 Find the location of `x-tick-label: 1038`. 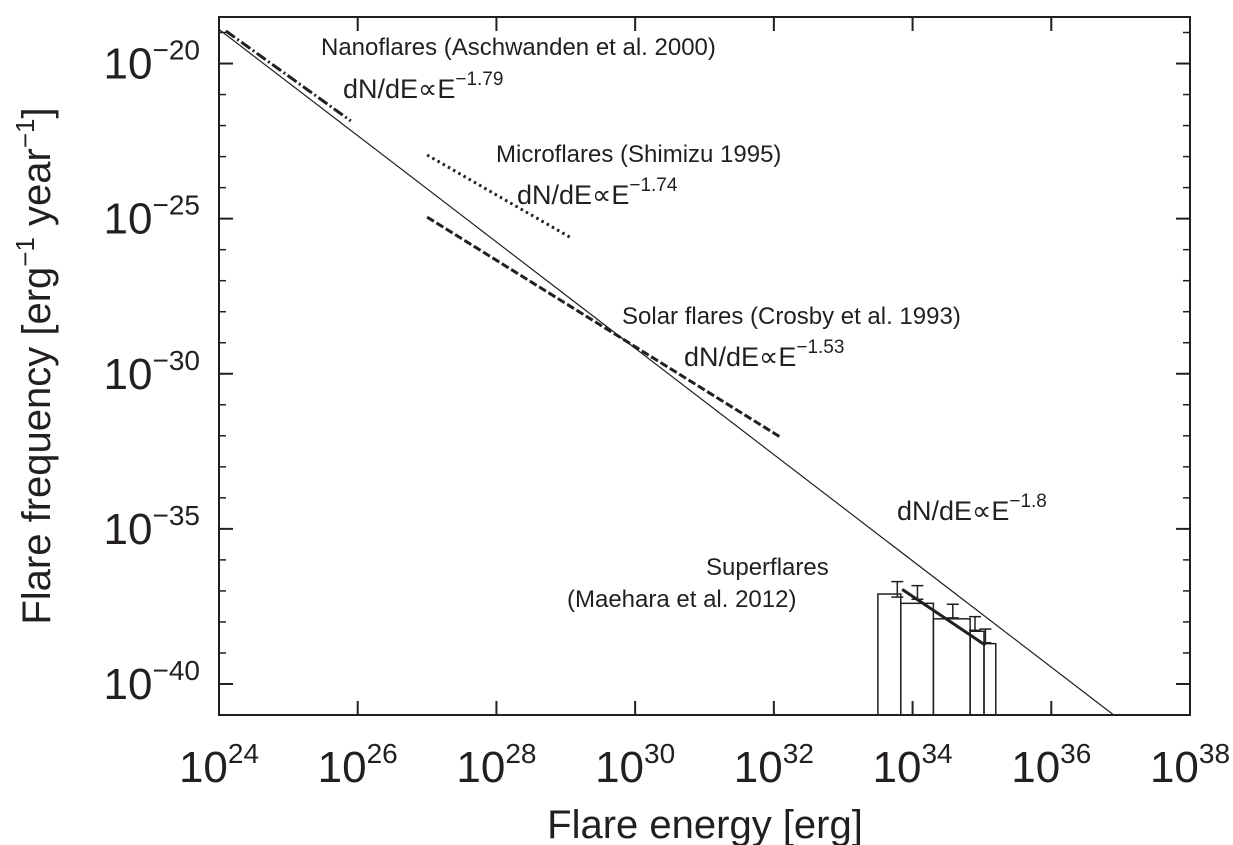

x-tick-label: 1038 is located at coordinates (1190, 765).